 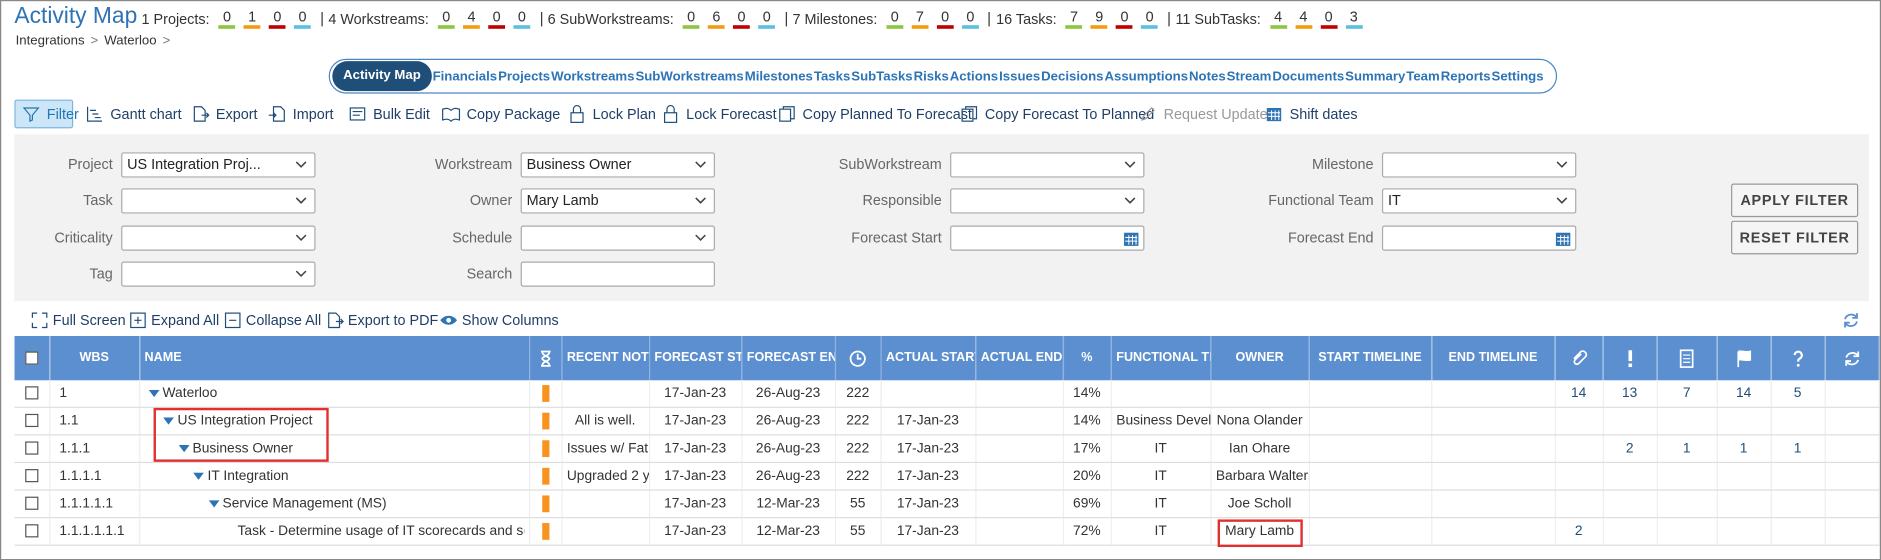 What do you see at coordinates (1517, 76) in the screenshot?
I see `tab: Settings` at bounding box center [1517, 76].